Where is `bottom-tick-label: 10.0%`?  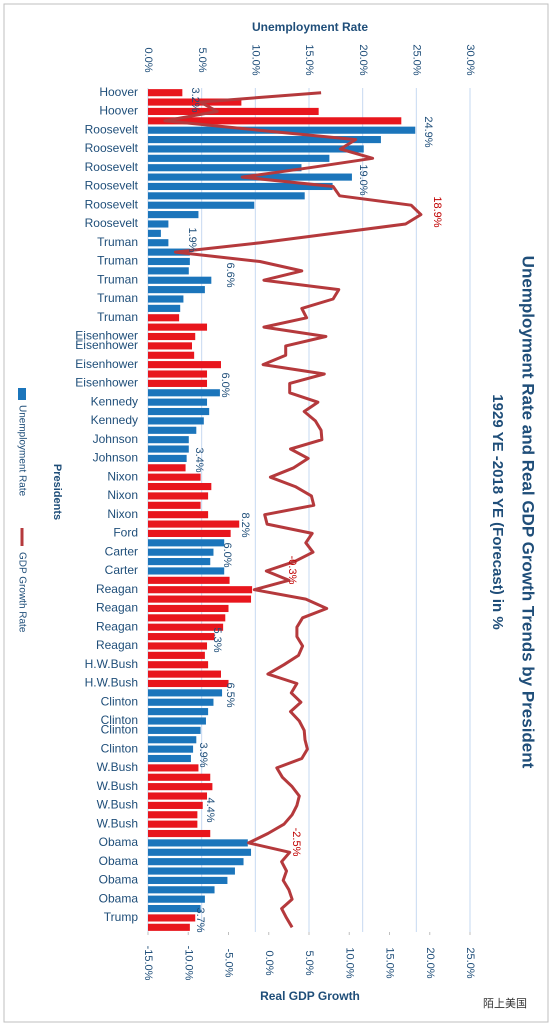 bottom-tick-label: 10.0% is located at coordinates (349, 962).